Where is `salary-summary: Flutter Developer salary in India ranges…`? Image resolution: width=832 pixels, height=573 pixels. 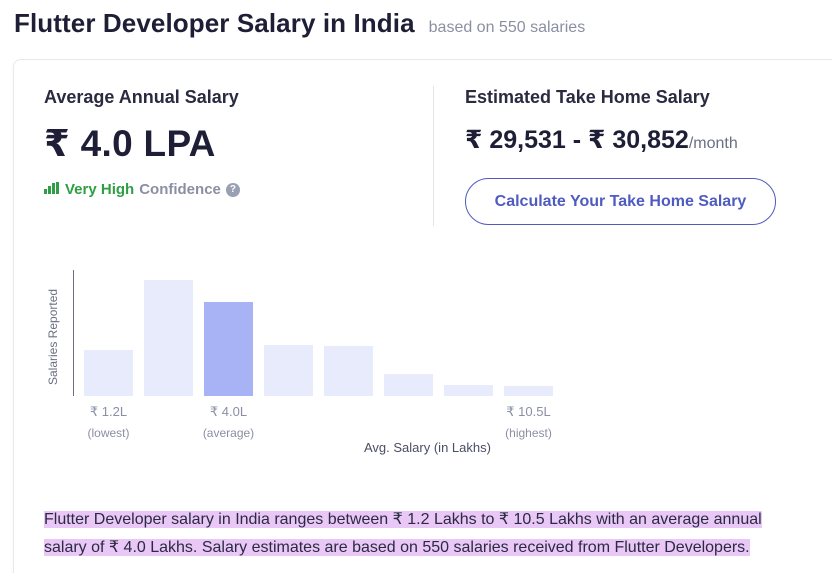 salary-summary: Flutter Developer salary in India ranges… is located at coordinates (429, 534).